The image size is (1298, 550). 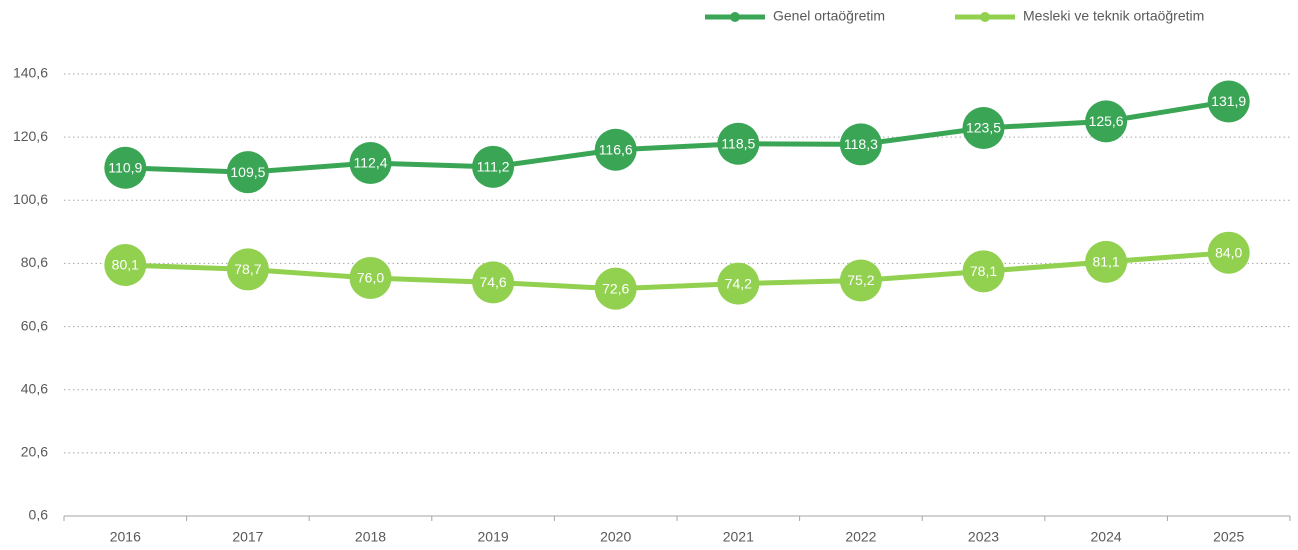 I want to click on data-label: 123,5, so click(x=983, y=128).